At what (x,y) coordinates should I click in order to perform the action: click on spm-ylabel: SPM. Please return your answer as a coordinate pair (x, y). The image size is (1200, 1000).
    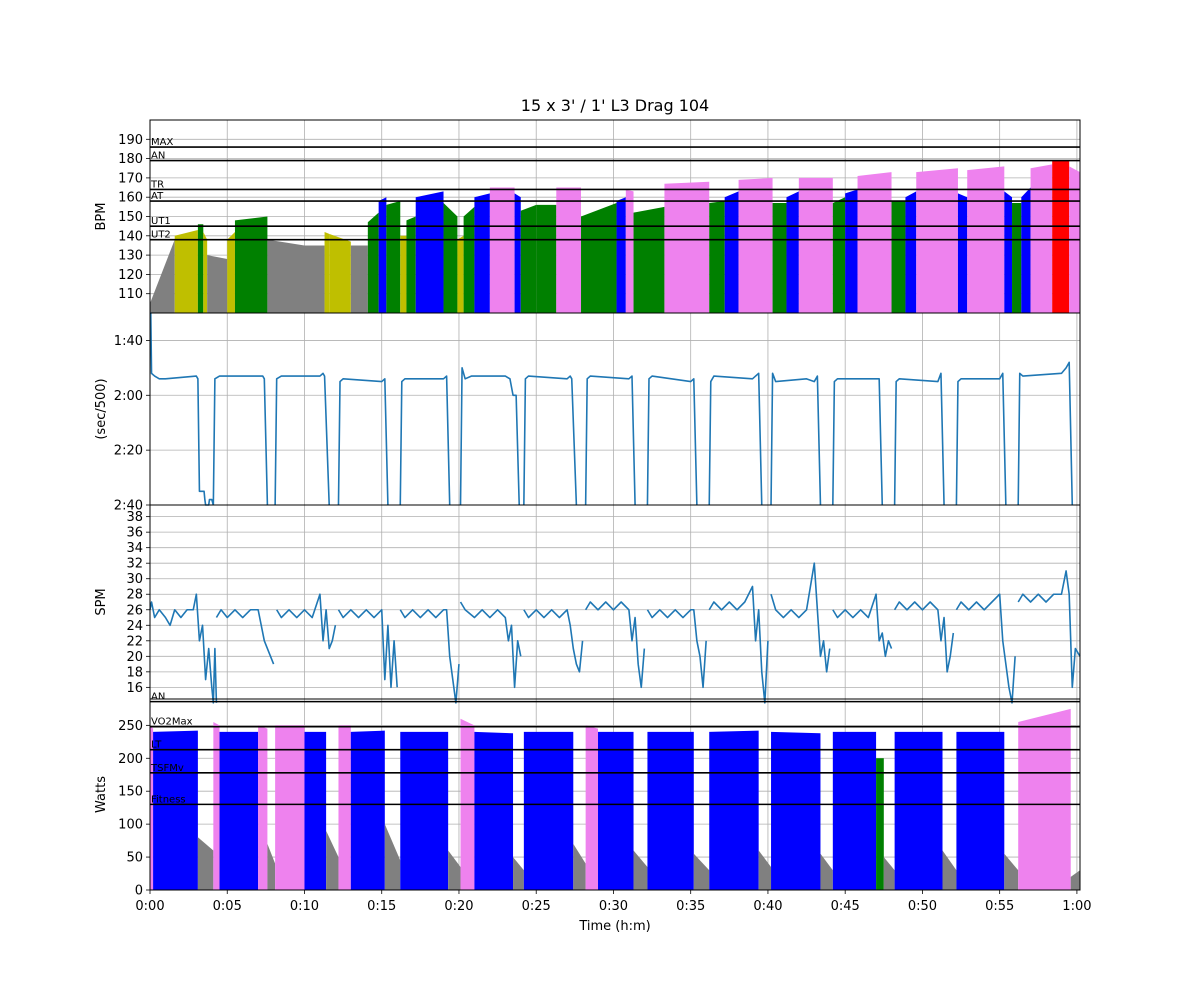
    Looking at the image, I should click on (101, 601).